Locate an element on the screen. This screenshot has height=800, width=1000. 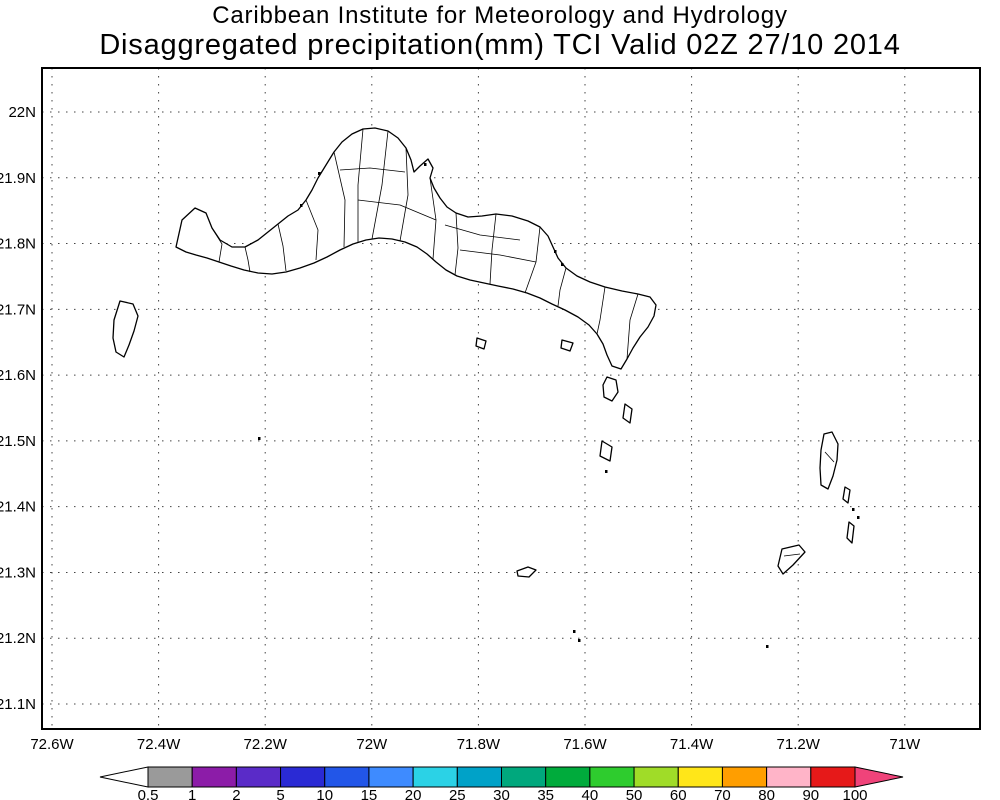
colorbar-tick-label: 2 is located at coordinates (236, 793).